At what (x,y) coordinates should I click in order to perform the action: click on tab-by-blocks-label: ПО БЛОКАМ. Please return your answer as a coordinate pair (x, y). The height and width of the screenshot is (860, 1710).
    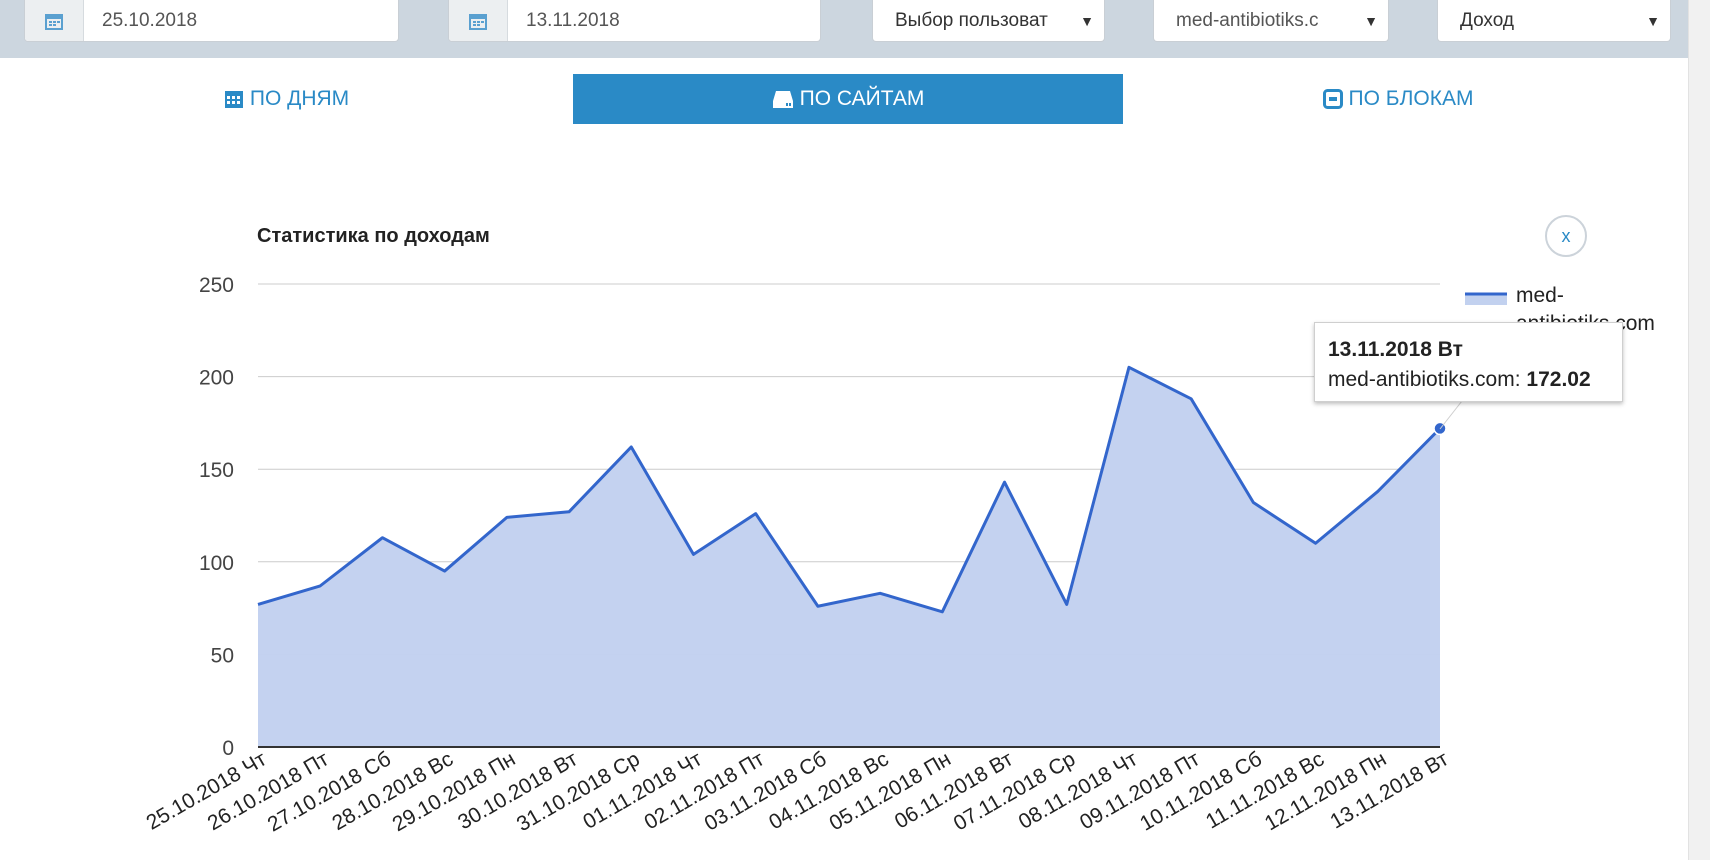
    Looking at the image, I should click on (1411, 98).